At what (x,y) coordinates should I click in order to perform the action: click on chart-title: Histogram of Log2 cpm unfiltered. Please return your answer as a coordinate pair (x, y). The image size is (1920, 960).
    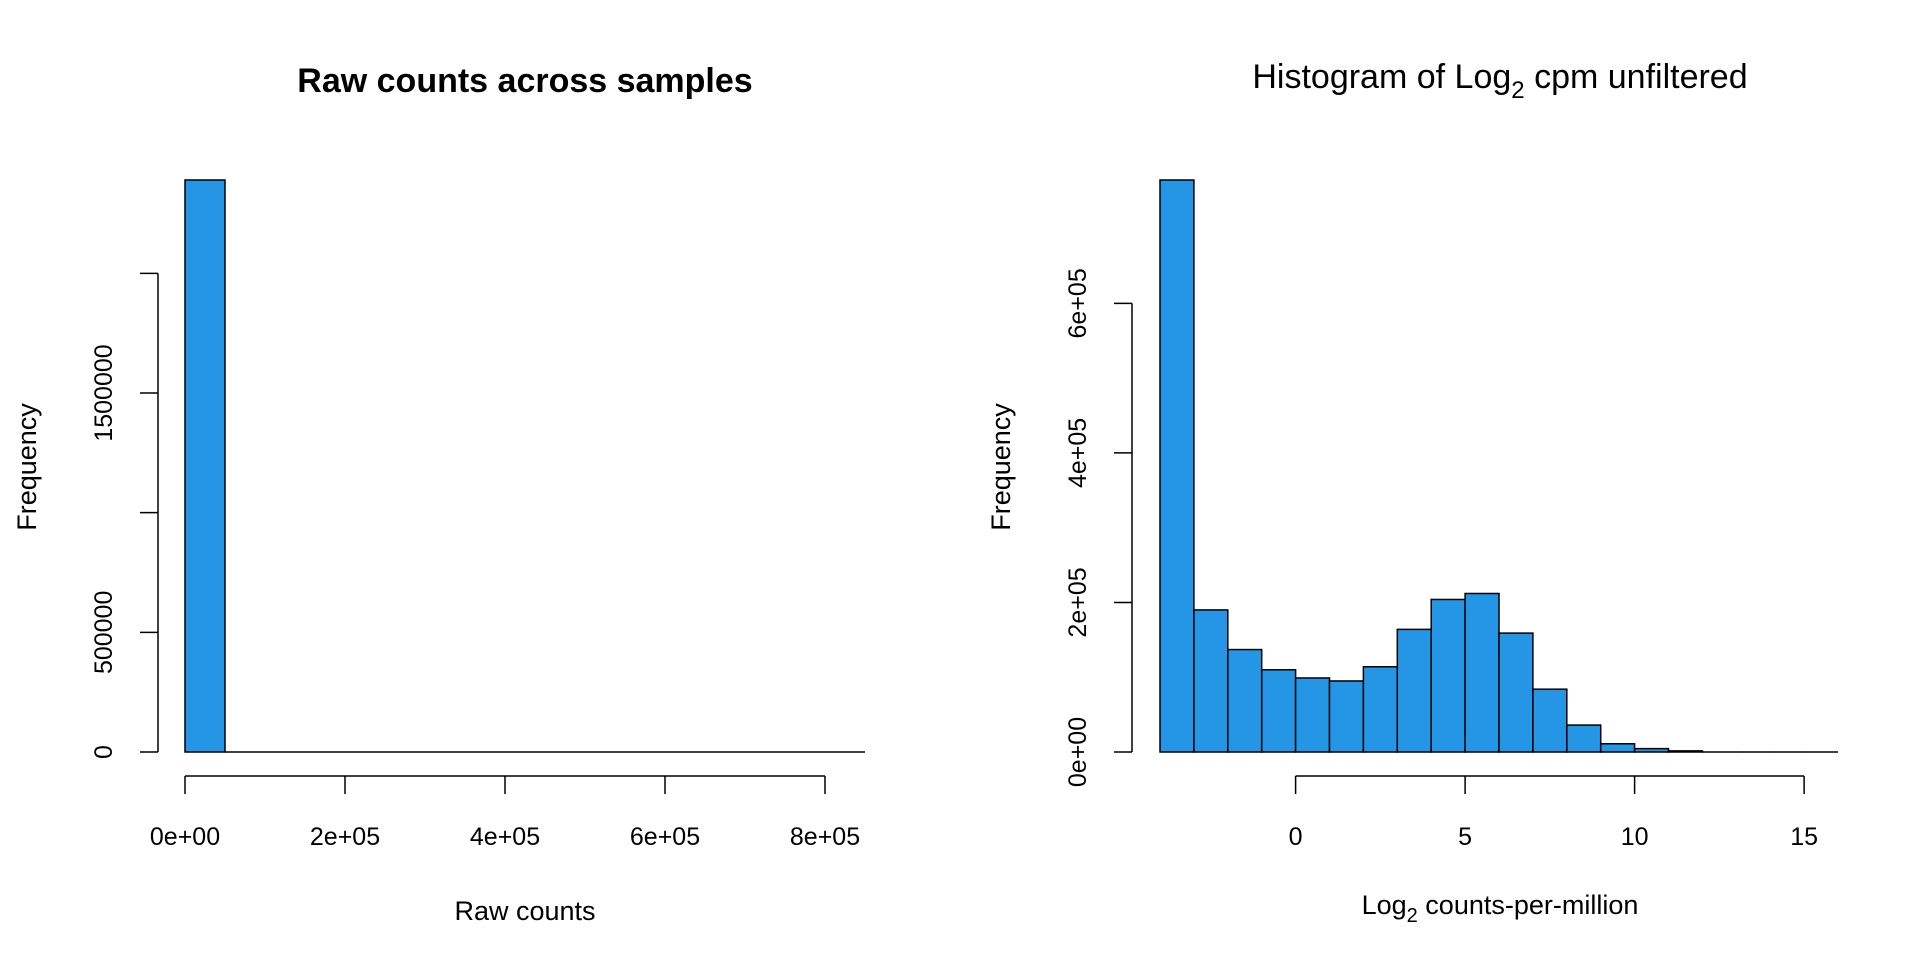
    Looking at the image, I should click on (1499, 81).